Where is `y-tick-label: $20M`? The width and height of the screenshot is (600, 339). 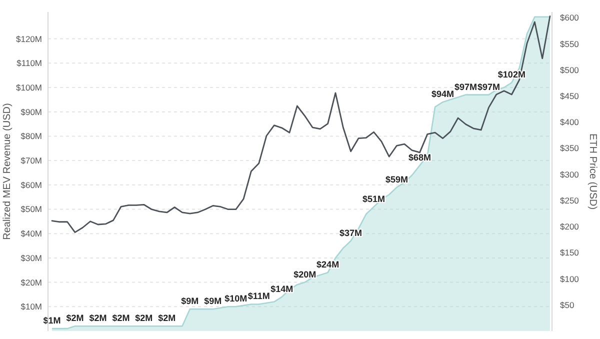 y-tick-label: $20M is located at coordinates (31, 282).